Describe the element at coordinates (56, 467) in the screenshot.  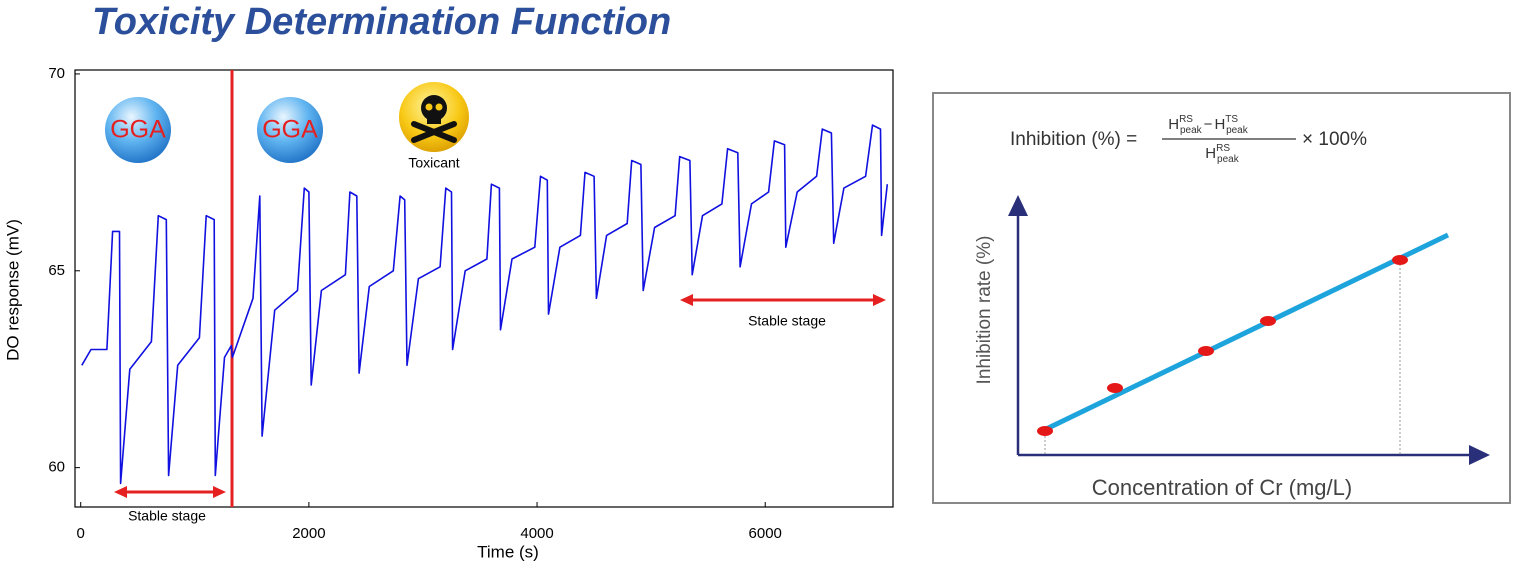
I see `y-tick-label: 60` at that location.